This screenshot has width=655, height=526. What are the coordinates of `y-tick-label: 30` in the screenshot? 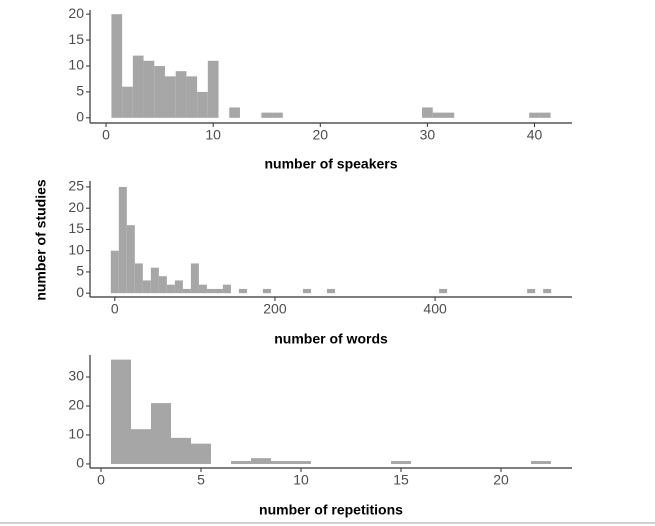 It's located at (76, 376).